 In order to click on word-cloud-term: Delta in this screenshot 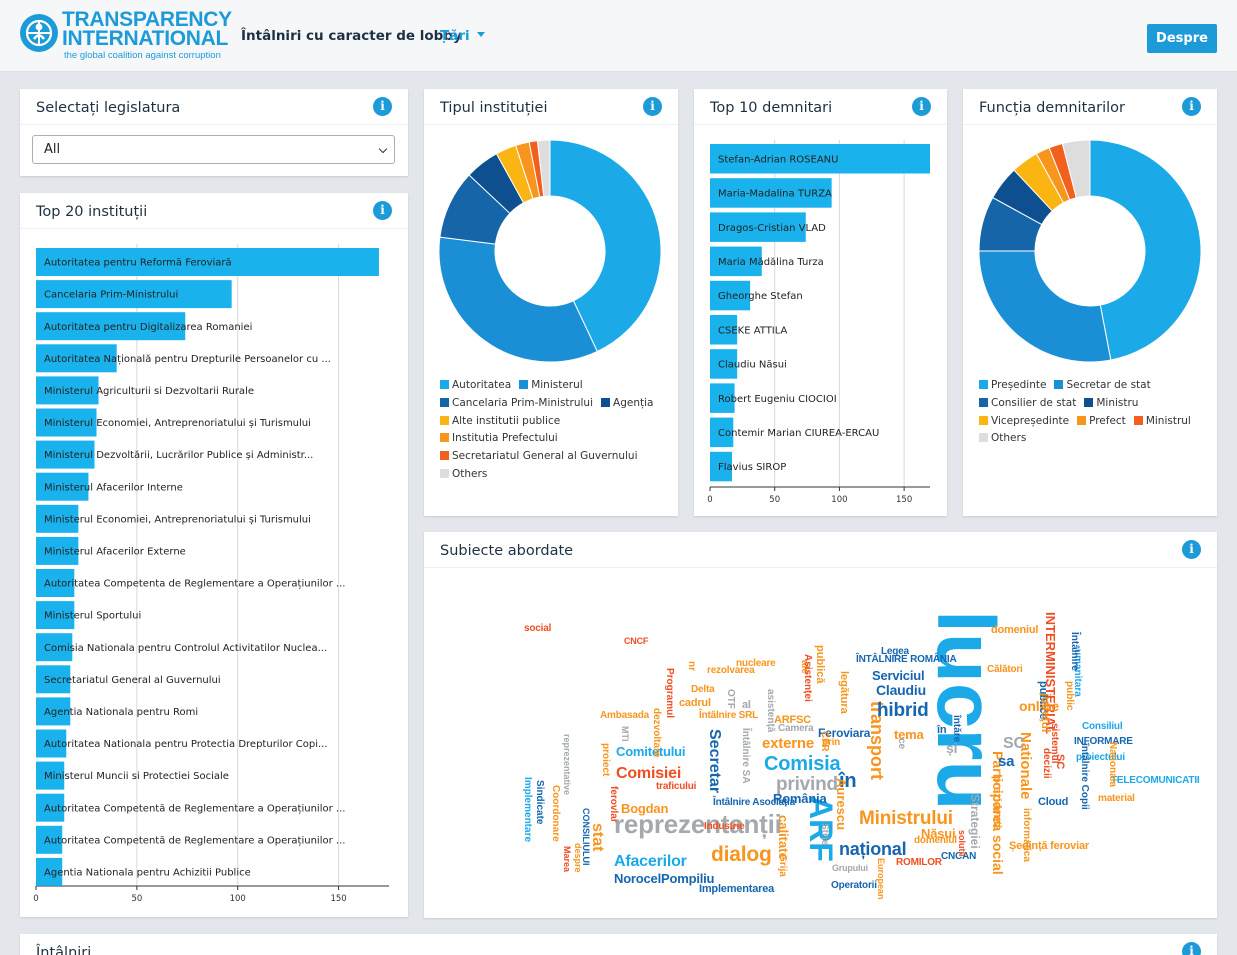, I will do `click(703, 689)`.